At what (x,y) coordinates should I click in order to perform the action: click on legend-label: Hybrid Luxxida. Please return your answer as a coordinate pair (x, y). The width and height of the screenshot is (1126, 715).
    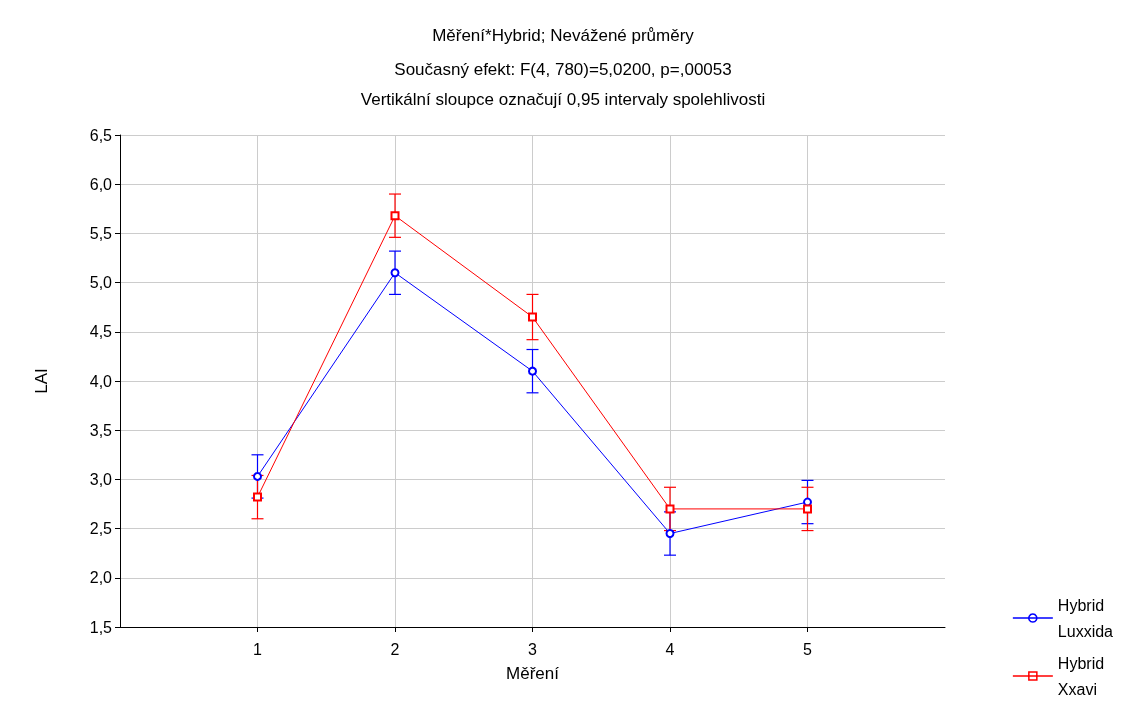
    Looking at the image, I should click on (1085, 618).